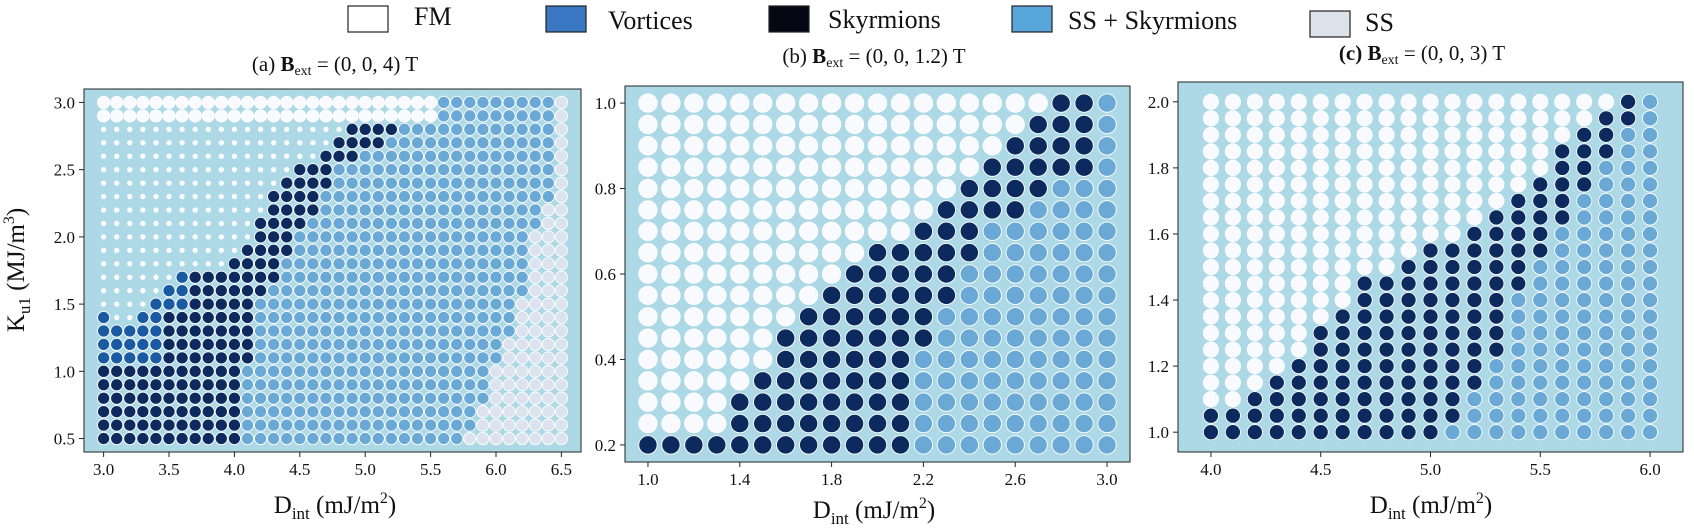 The image size is (1694, 529). I want to click on legend-swatch-vortices, so click(566, 19).